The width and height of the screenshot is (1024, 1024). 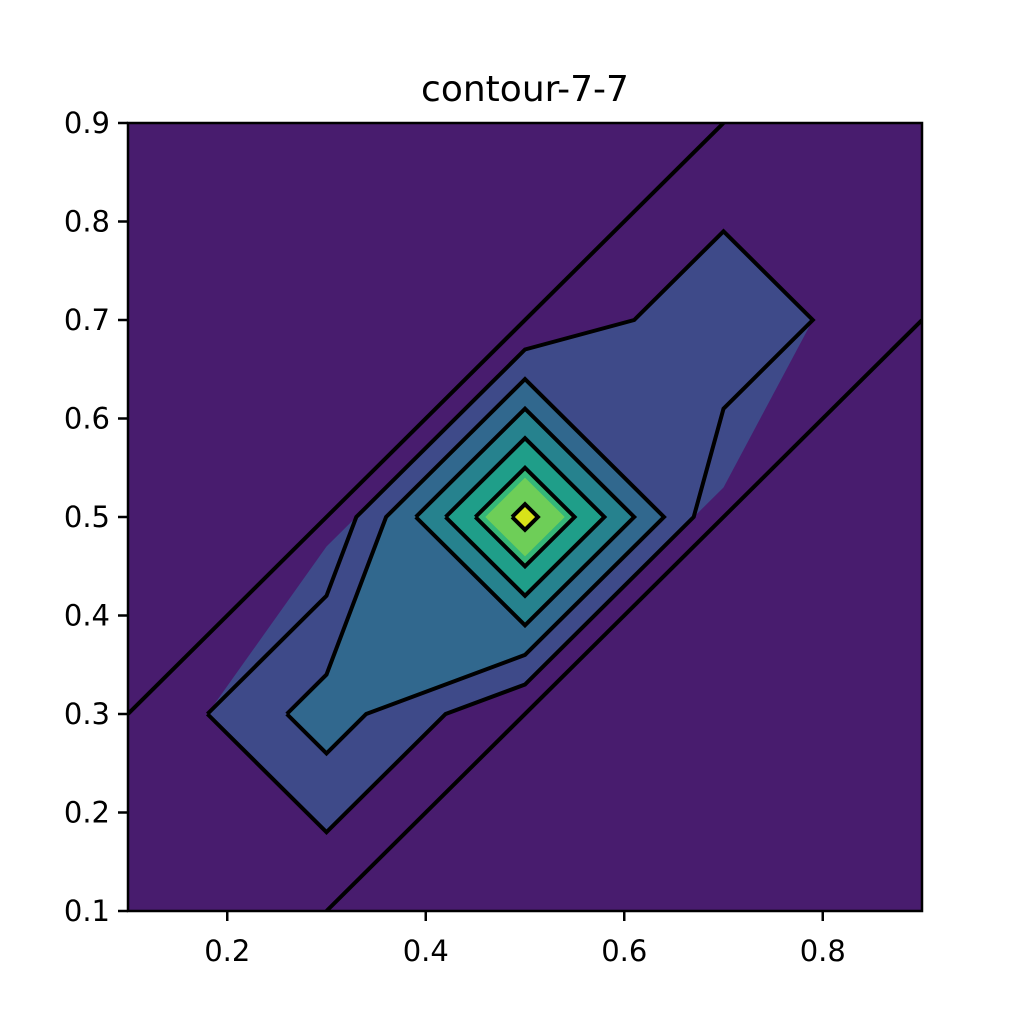 What do you see at coordinates (87, 714) in the screenshot?
I see `y-tick-label: 0.3` at bounding box center [87, 714].